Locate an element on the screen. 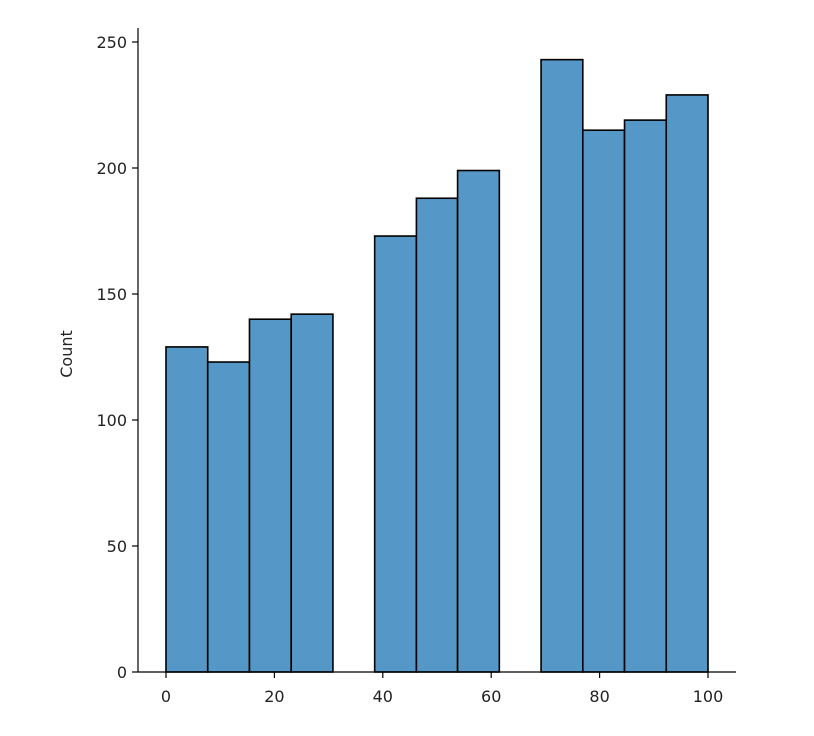 The width and height of the screenshot is (814, 736). x-ticks-group: 0 20 40 60 80 100 is located at coordinates (442, 689).